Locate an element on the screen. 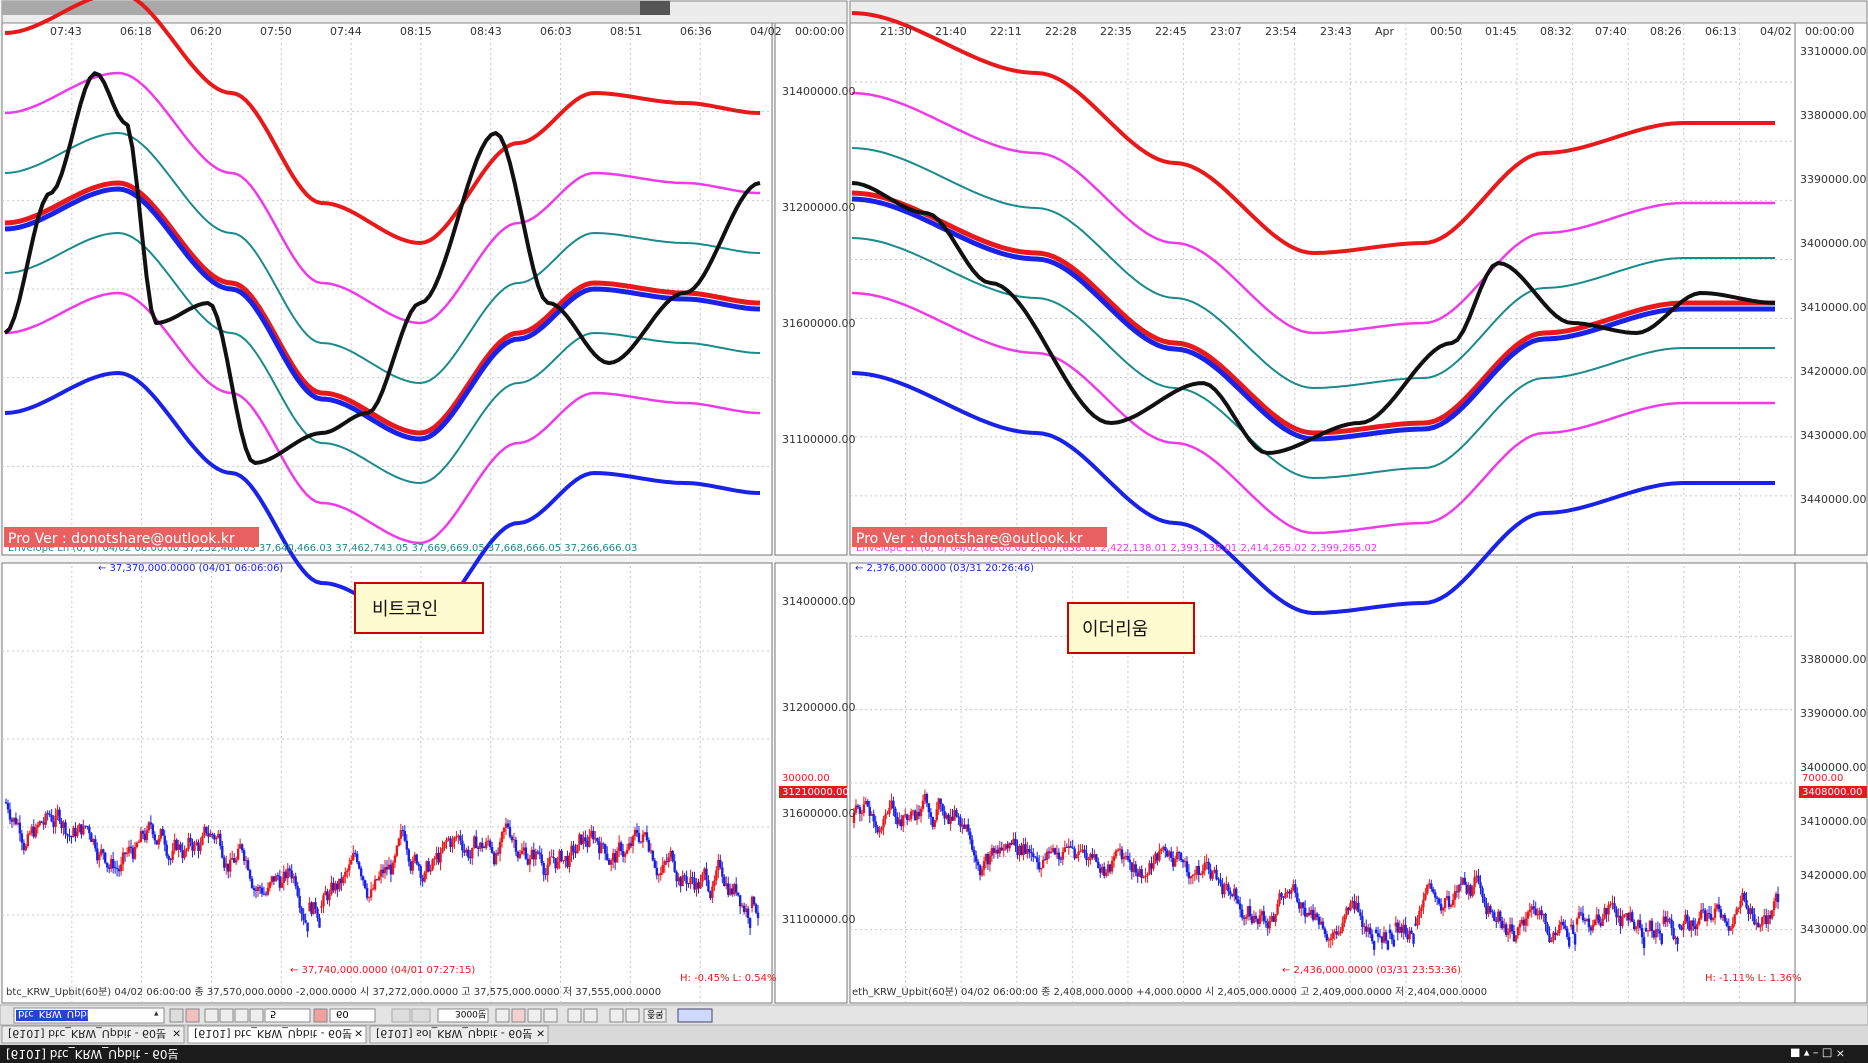 The image size is (1868, 1063). price-axis-label: 31200000.00 is located at coordinates (818, 707).